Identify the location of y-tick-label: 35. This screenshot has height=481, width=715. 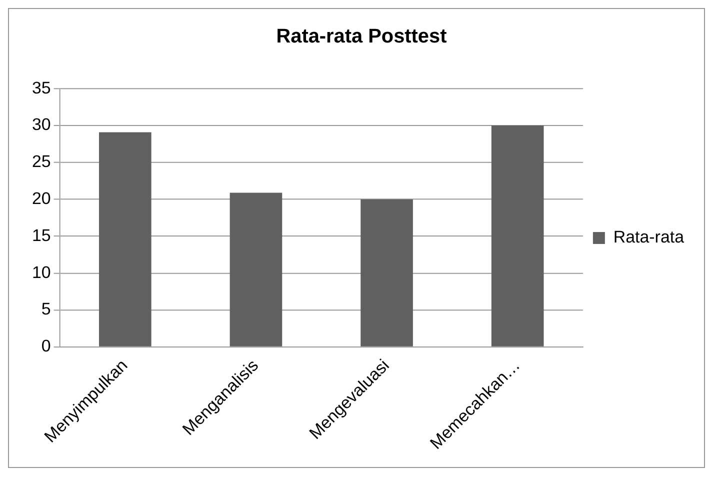
(41, 88).